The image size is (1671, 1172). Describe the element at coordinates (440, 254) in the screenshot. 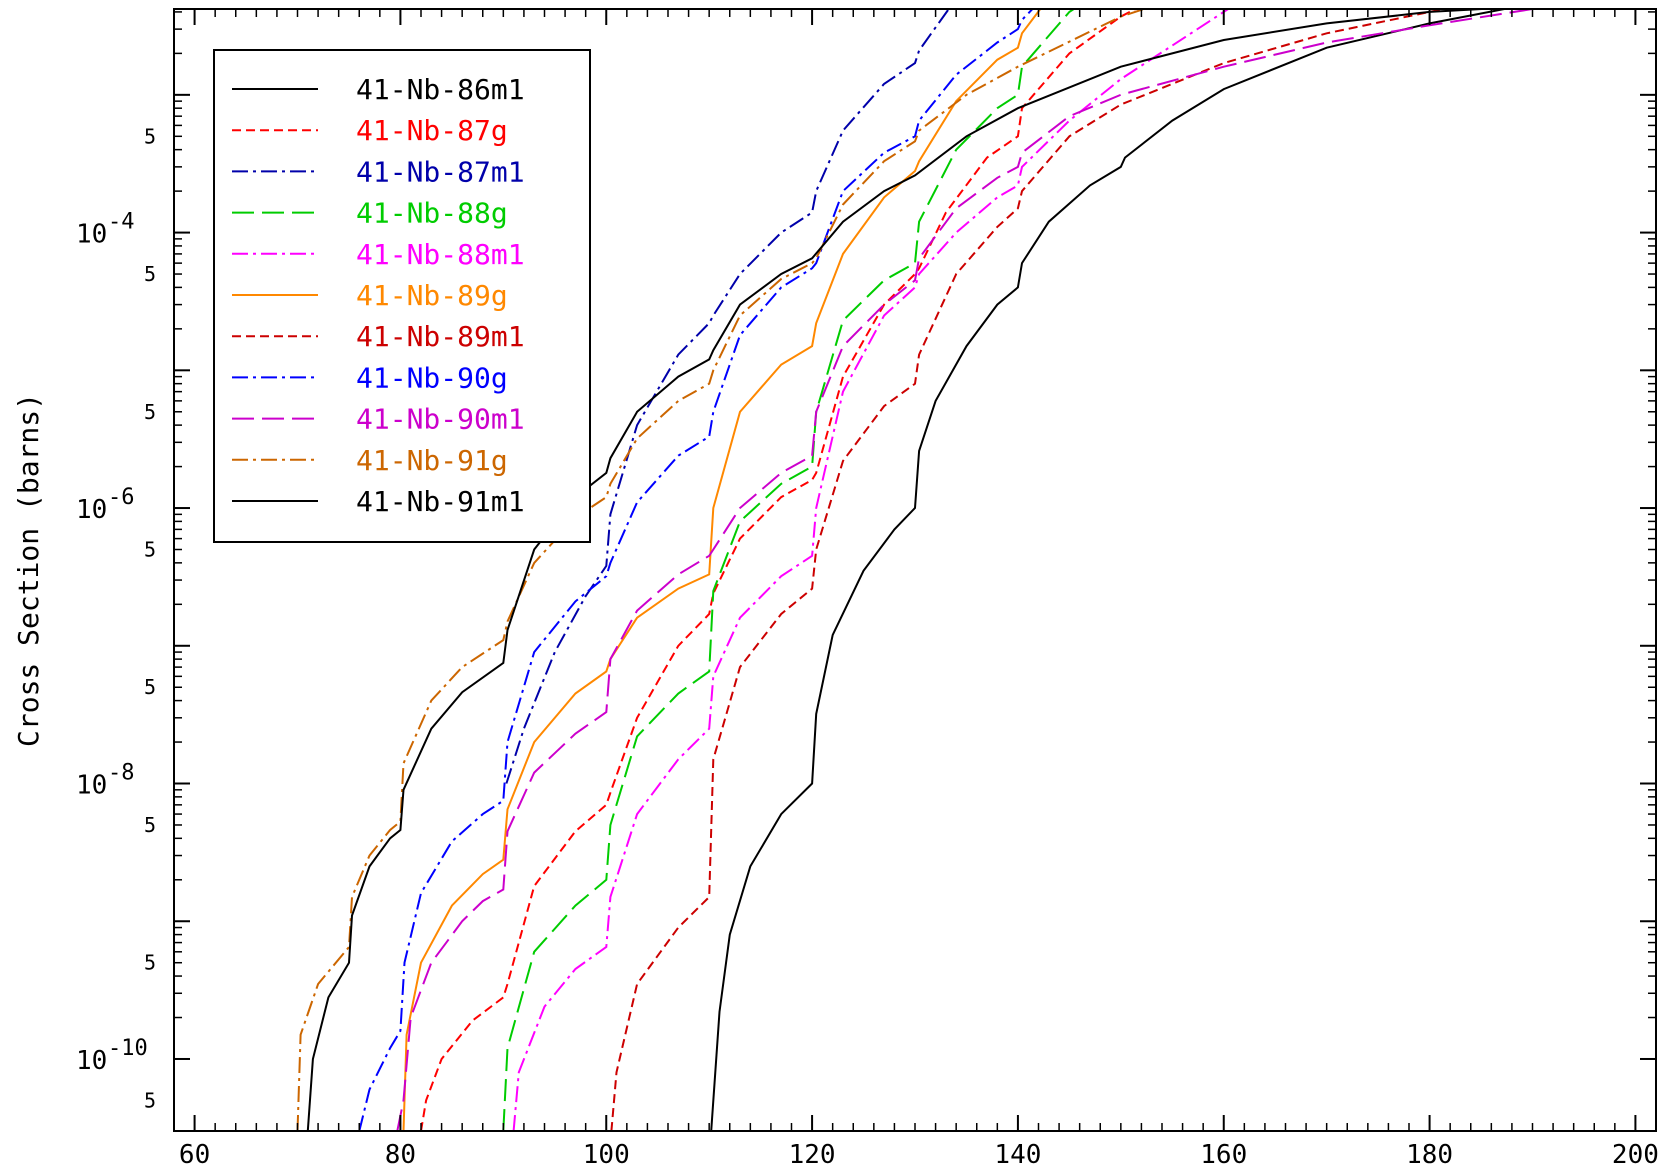

I see `legend-label: 41-Nb-88m1` at that location.